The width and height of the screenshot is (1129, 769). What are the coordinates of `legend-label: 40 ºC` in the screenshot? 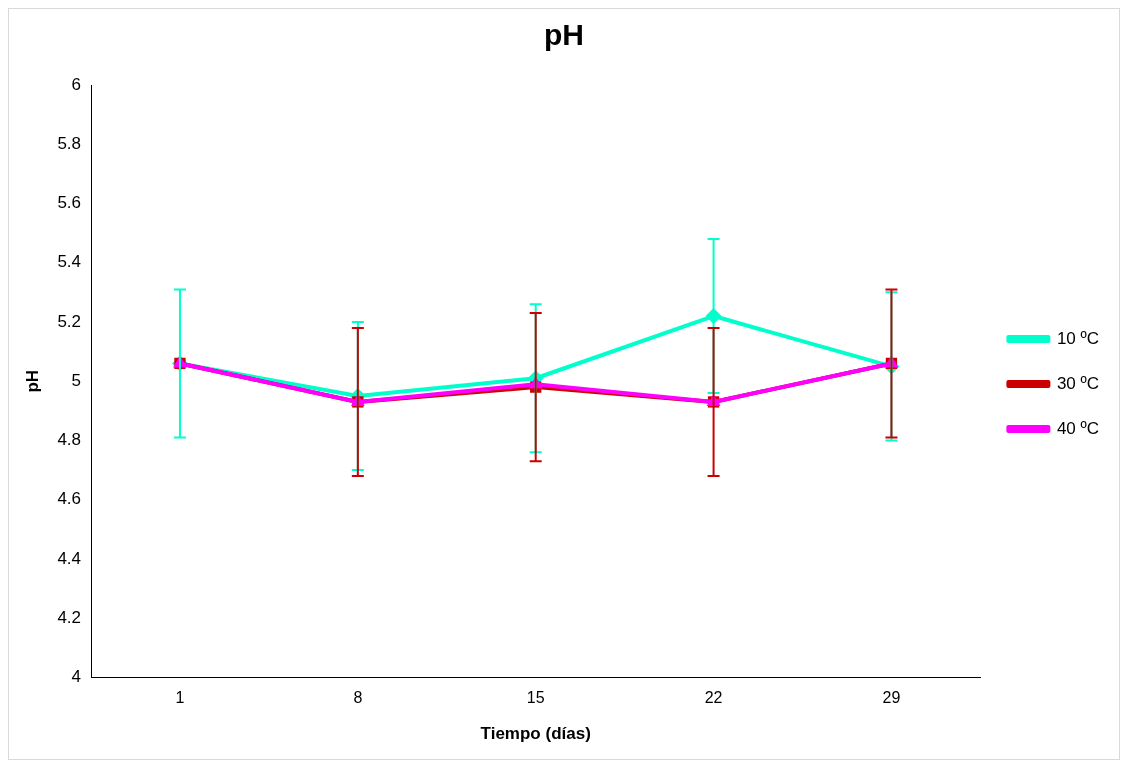 It's located at (1078, 428).